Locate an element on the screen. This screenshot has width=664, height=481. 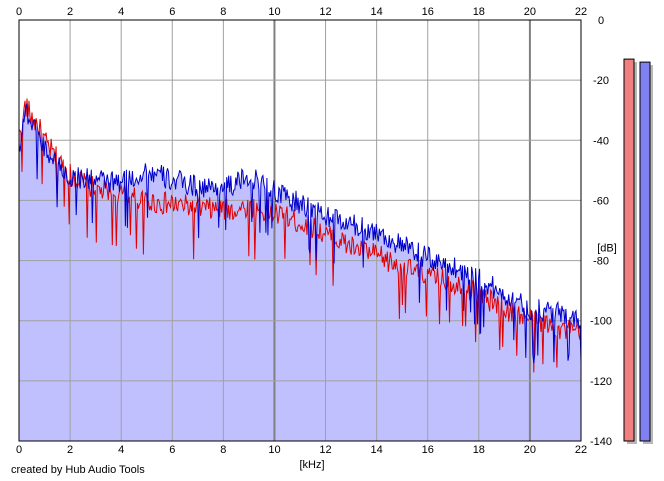
x-tick-label-bottom: 16 is located at coordinates (428, 450).